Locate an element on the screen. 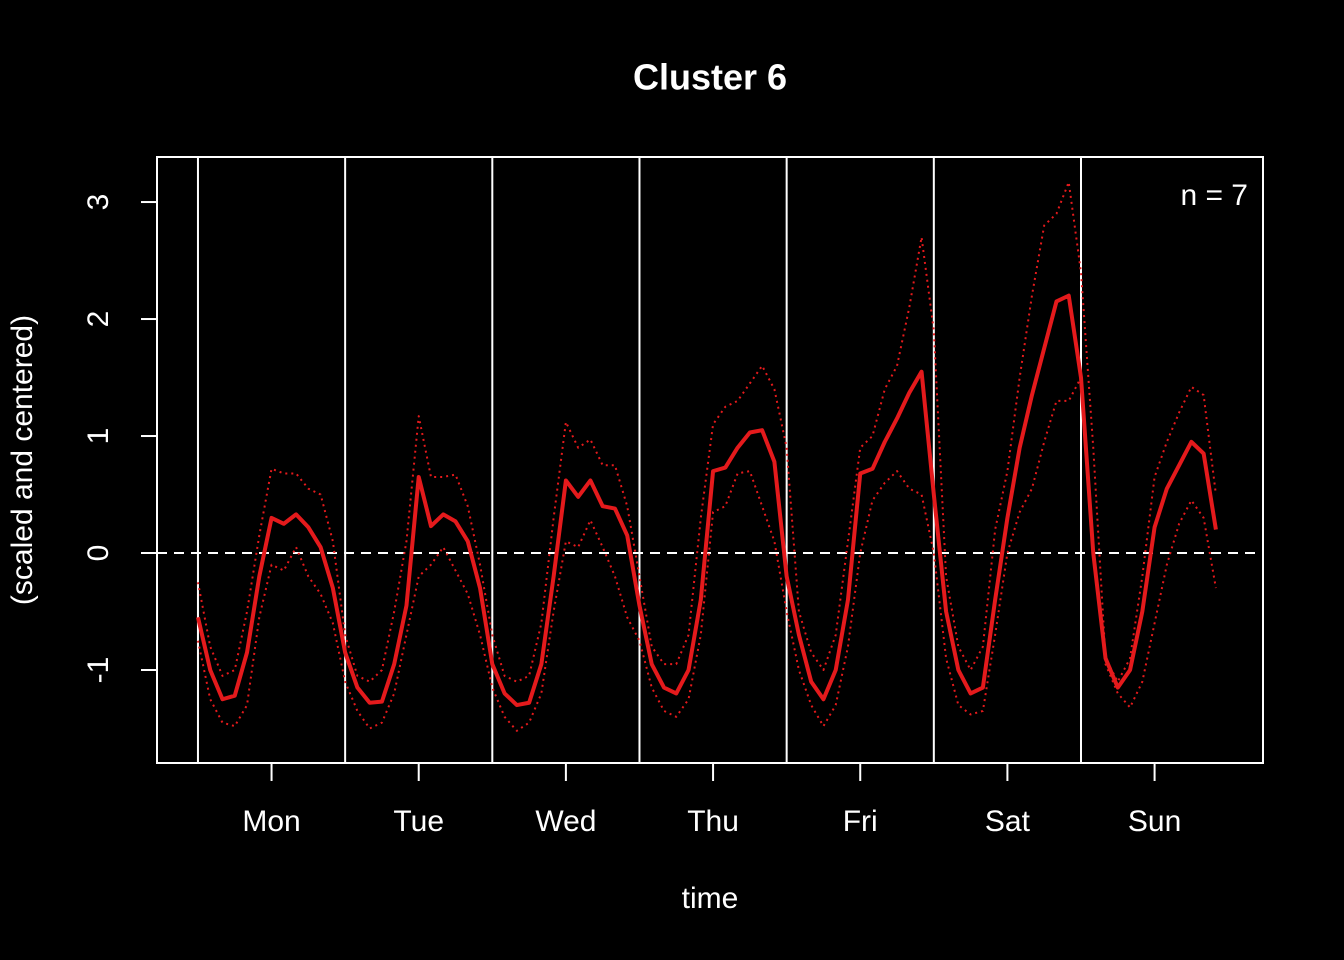  y-axis-label: (scaled and centered) is located at coordinates (22, 460).